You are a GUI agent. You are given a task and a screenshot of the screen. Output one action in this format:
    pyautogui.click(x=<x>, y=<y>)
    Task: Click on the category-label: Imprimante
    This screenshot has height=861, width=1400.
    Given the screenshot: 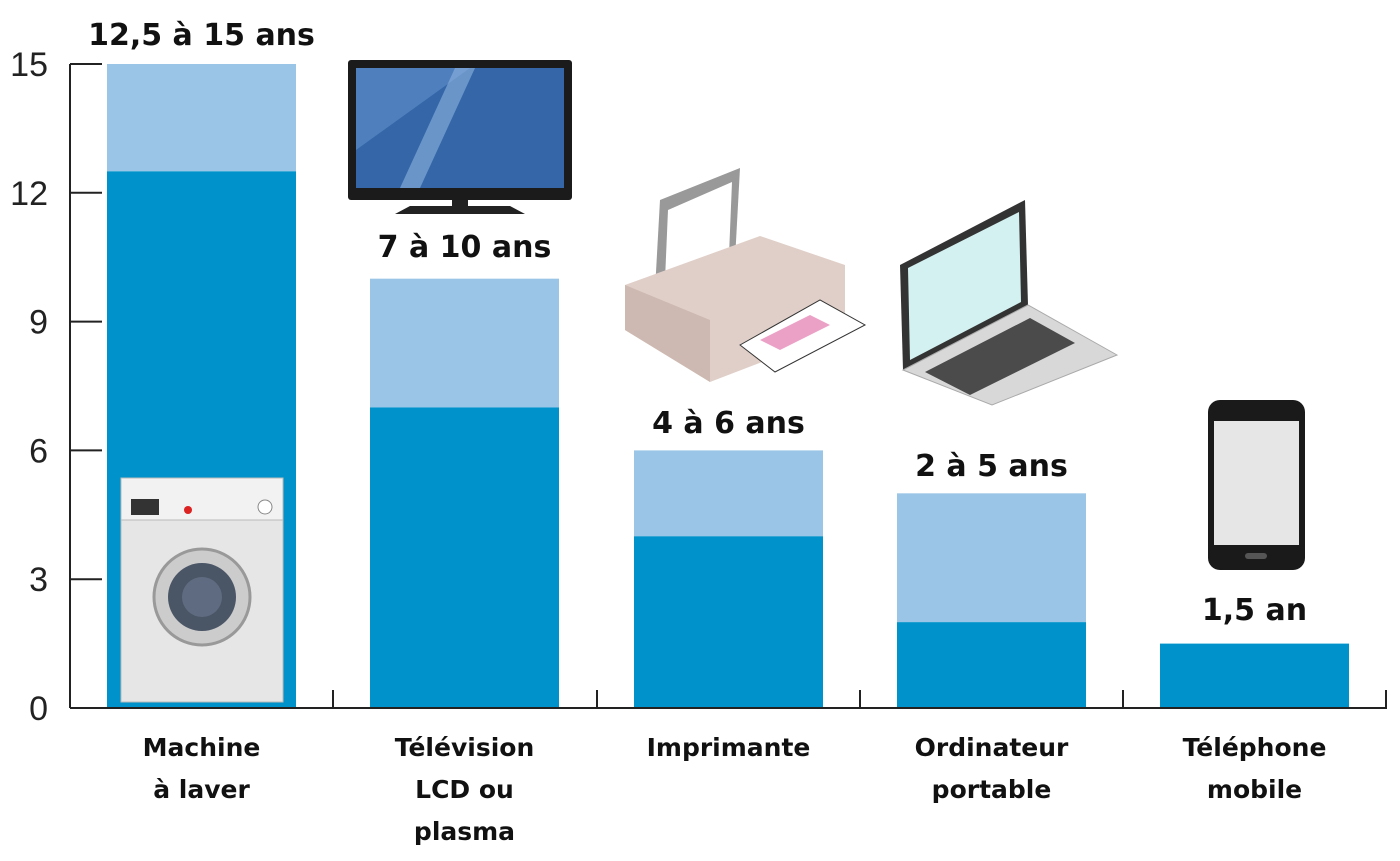 What is the action you would take?
    pyautogui.click(x=729, y=747)
    